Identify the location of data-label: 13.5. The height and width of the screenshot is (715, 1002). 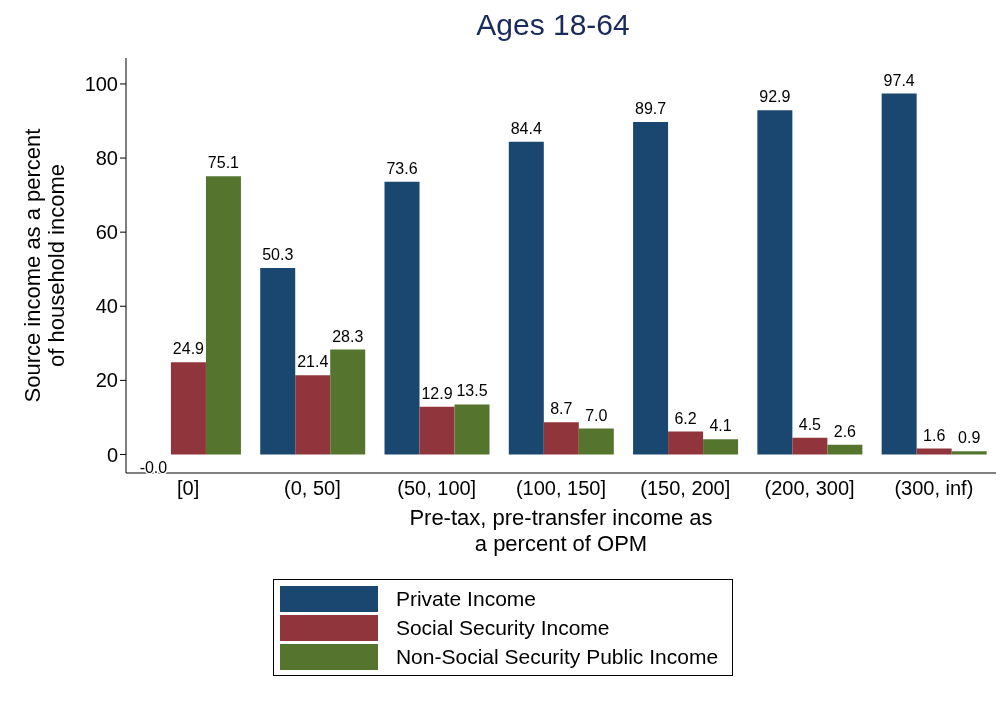
(472, 391).